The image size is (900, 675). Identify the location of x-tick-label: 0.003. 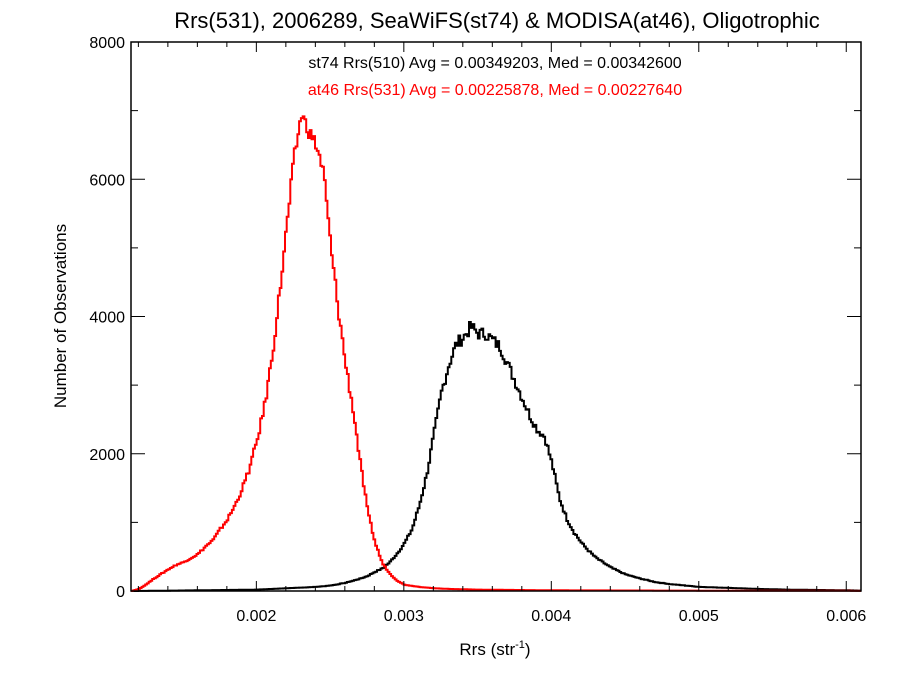
(404, 616).